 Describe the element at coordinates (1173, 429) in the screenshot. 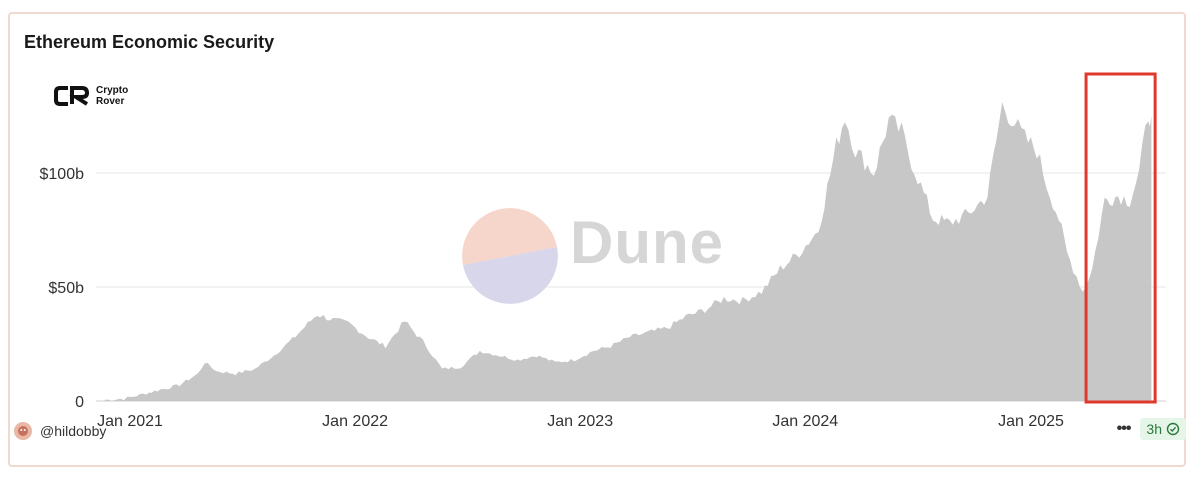

I see `check-circle-icon` at that location.